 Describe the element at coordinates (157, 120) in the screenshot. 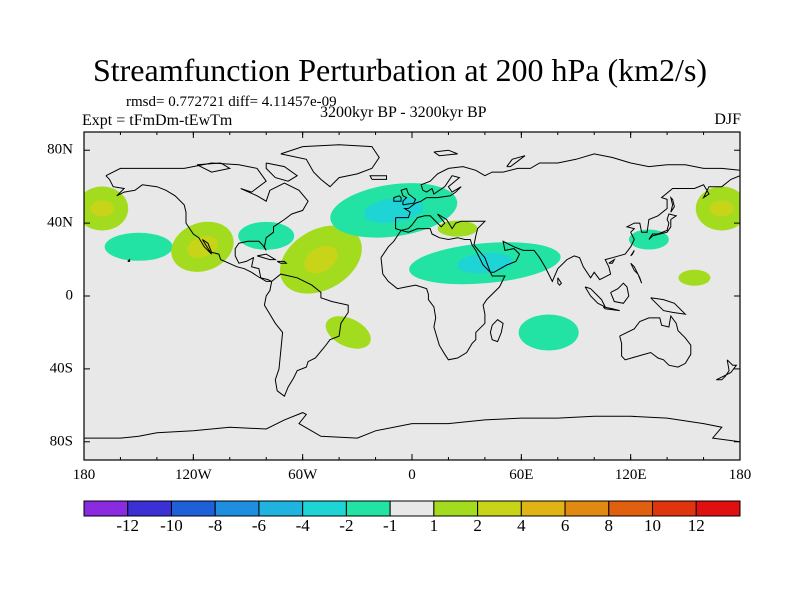

I see `experiment-label: Expt = tFmDm-tEwTm` at that location.